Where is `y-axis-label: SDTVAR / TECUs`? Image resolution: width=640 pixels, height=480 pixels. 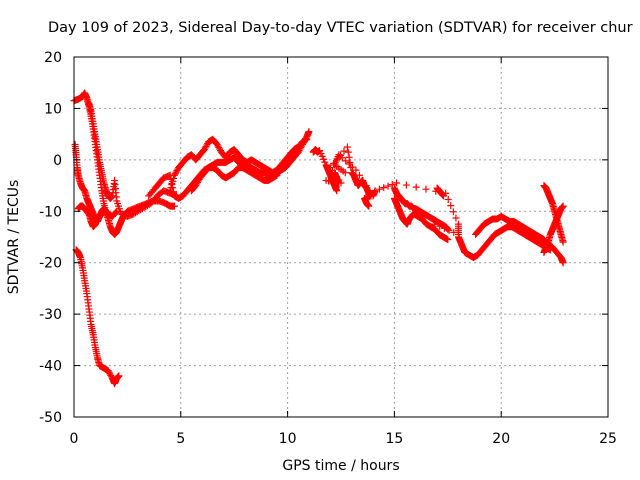
y-axis-label: SDTVAR / TECUs is located at coordinates (14, 237).